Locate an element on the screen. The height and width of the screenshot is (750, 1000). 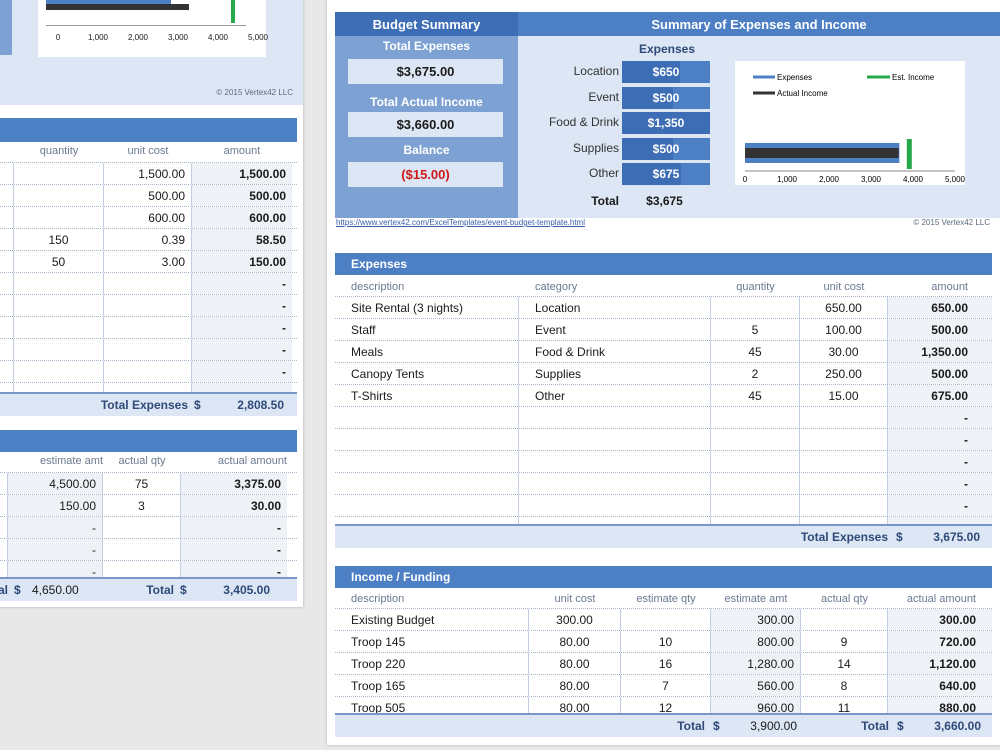
table-row: 600.00 600.00 is located at coordinates (148, 218).